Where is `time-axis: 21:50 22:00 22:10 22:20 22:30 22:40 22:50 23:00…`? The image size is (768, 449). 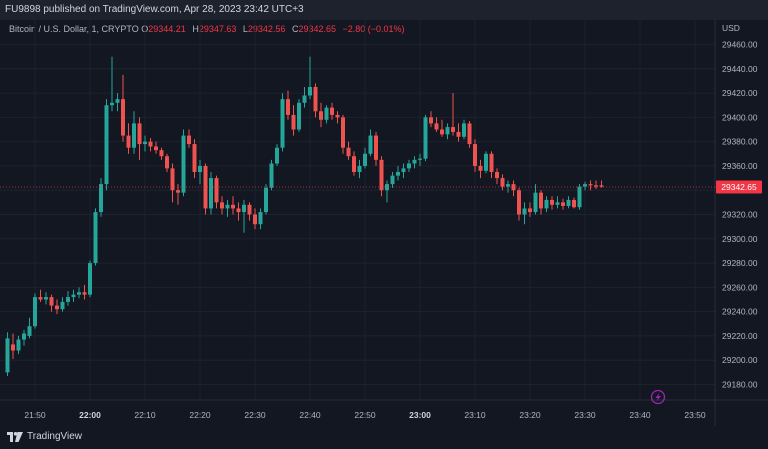 time-axis: 21:50 22:00 22:10 22:20 22:30 22:40 22:50 23:00… is located at coordinates (365, 415).